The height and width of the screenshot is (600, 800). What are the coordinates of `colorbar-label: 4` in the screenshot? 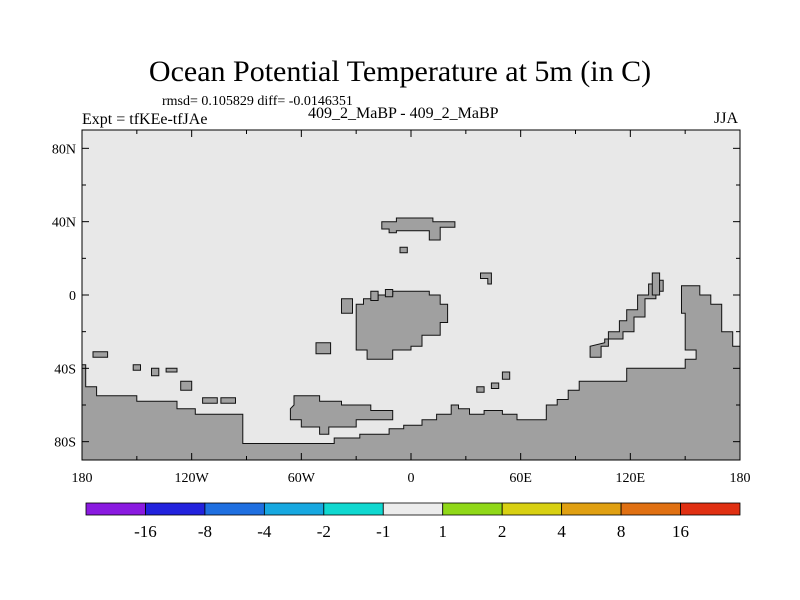 It's located at (561, 531).